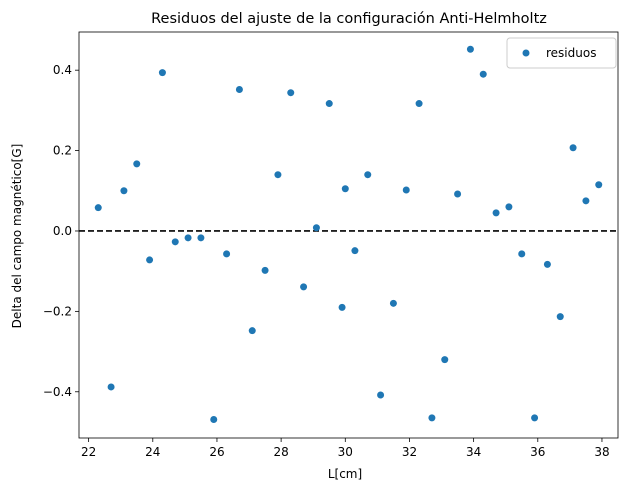 This screenshot has width=630, height=492. What do you see at coordinates (526, 53) in the screenshot?
I see `legend-marker` at bounding box center [526, 53].